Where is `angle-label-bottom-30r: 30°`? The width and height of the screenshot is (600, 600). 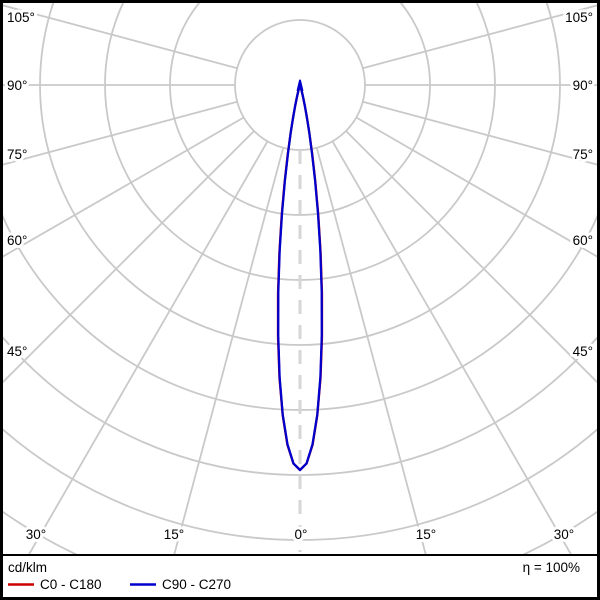 angle-label-bottom-30r: 30° is located at coordinates (564, 534).